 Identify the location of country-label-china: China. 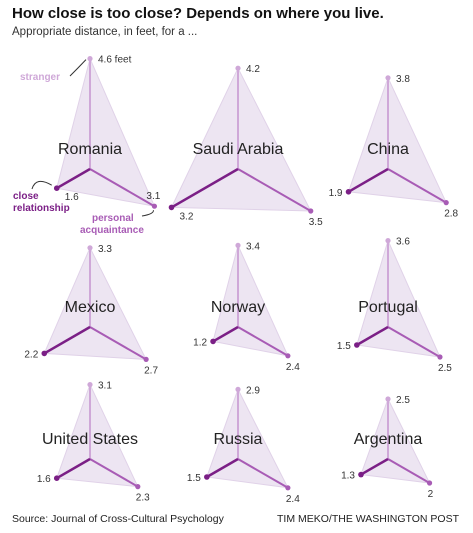
(388, 149).